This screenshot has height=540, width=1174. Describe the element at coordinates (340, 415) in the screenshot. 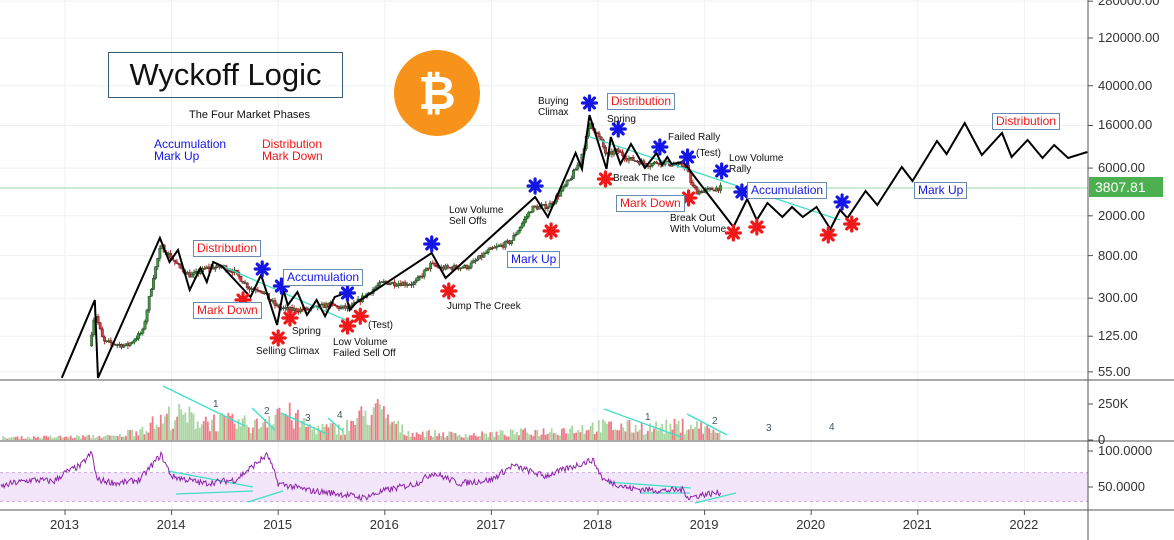

I see `volume-count: 4` at that location.